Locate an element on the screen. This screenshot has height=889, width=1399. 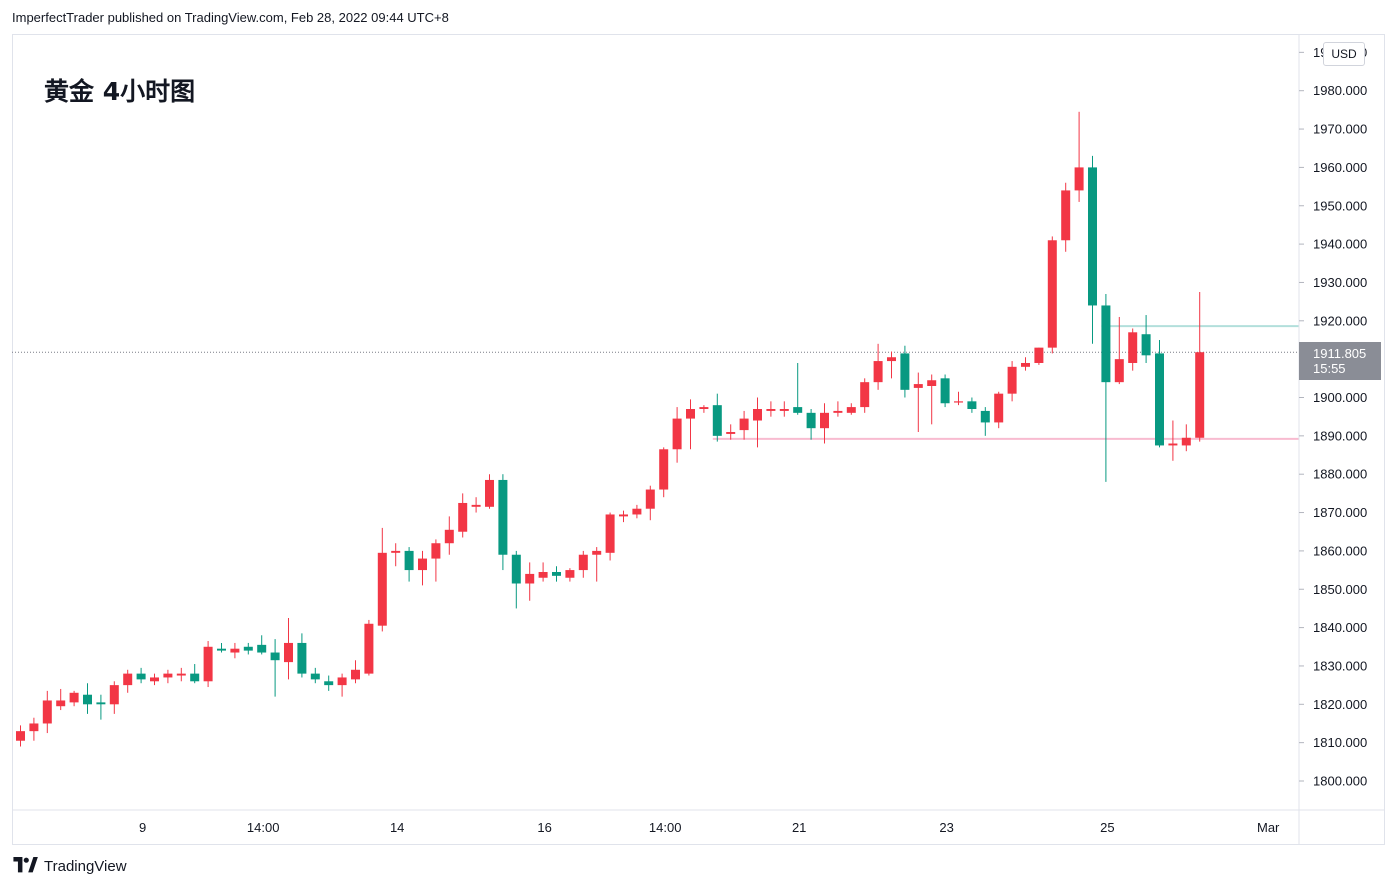
currency-button: USD is located at coordinates (1344, 54).